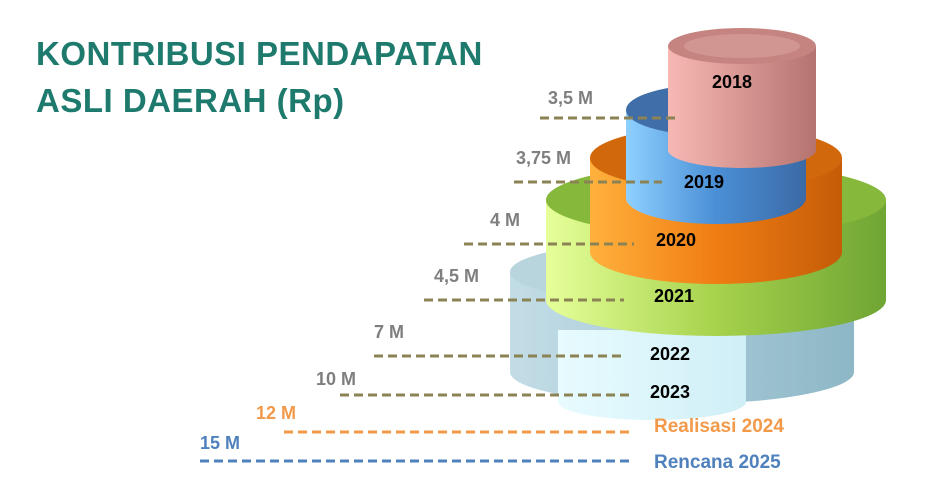  I want to click on segment-2023, so click(652, 375).